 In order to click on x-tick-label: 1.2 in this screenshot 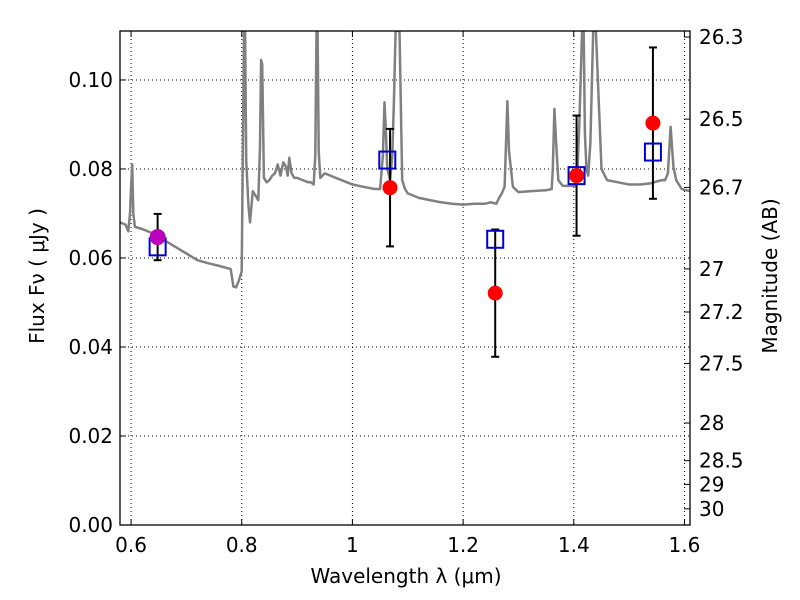, I will do `click(463, 545)`.